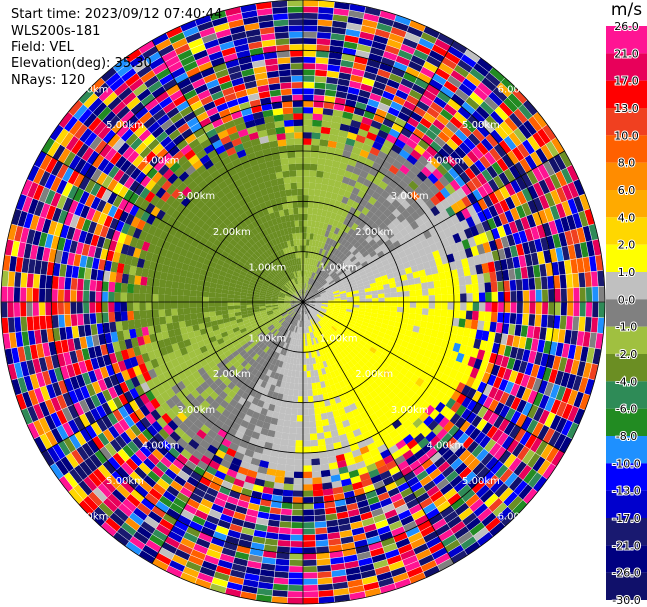  Describe the element at coordinates (56, 31) in the screenshot. I see `instrument-label: WLS200s-181` at that location.